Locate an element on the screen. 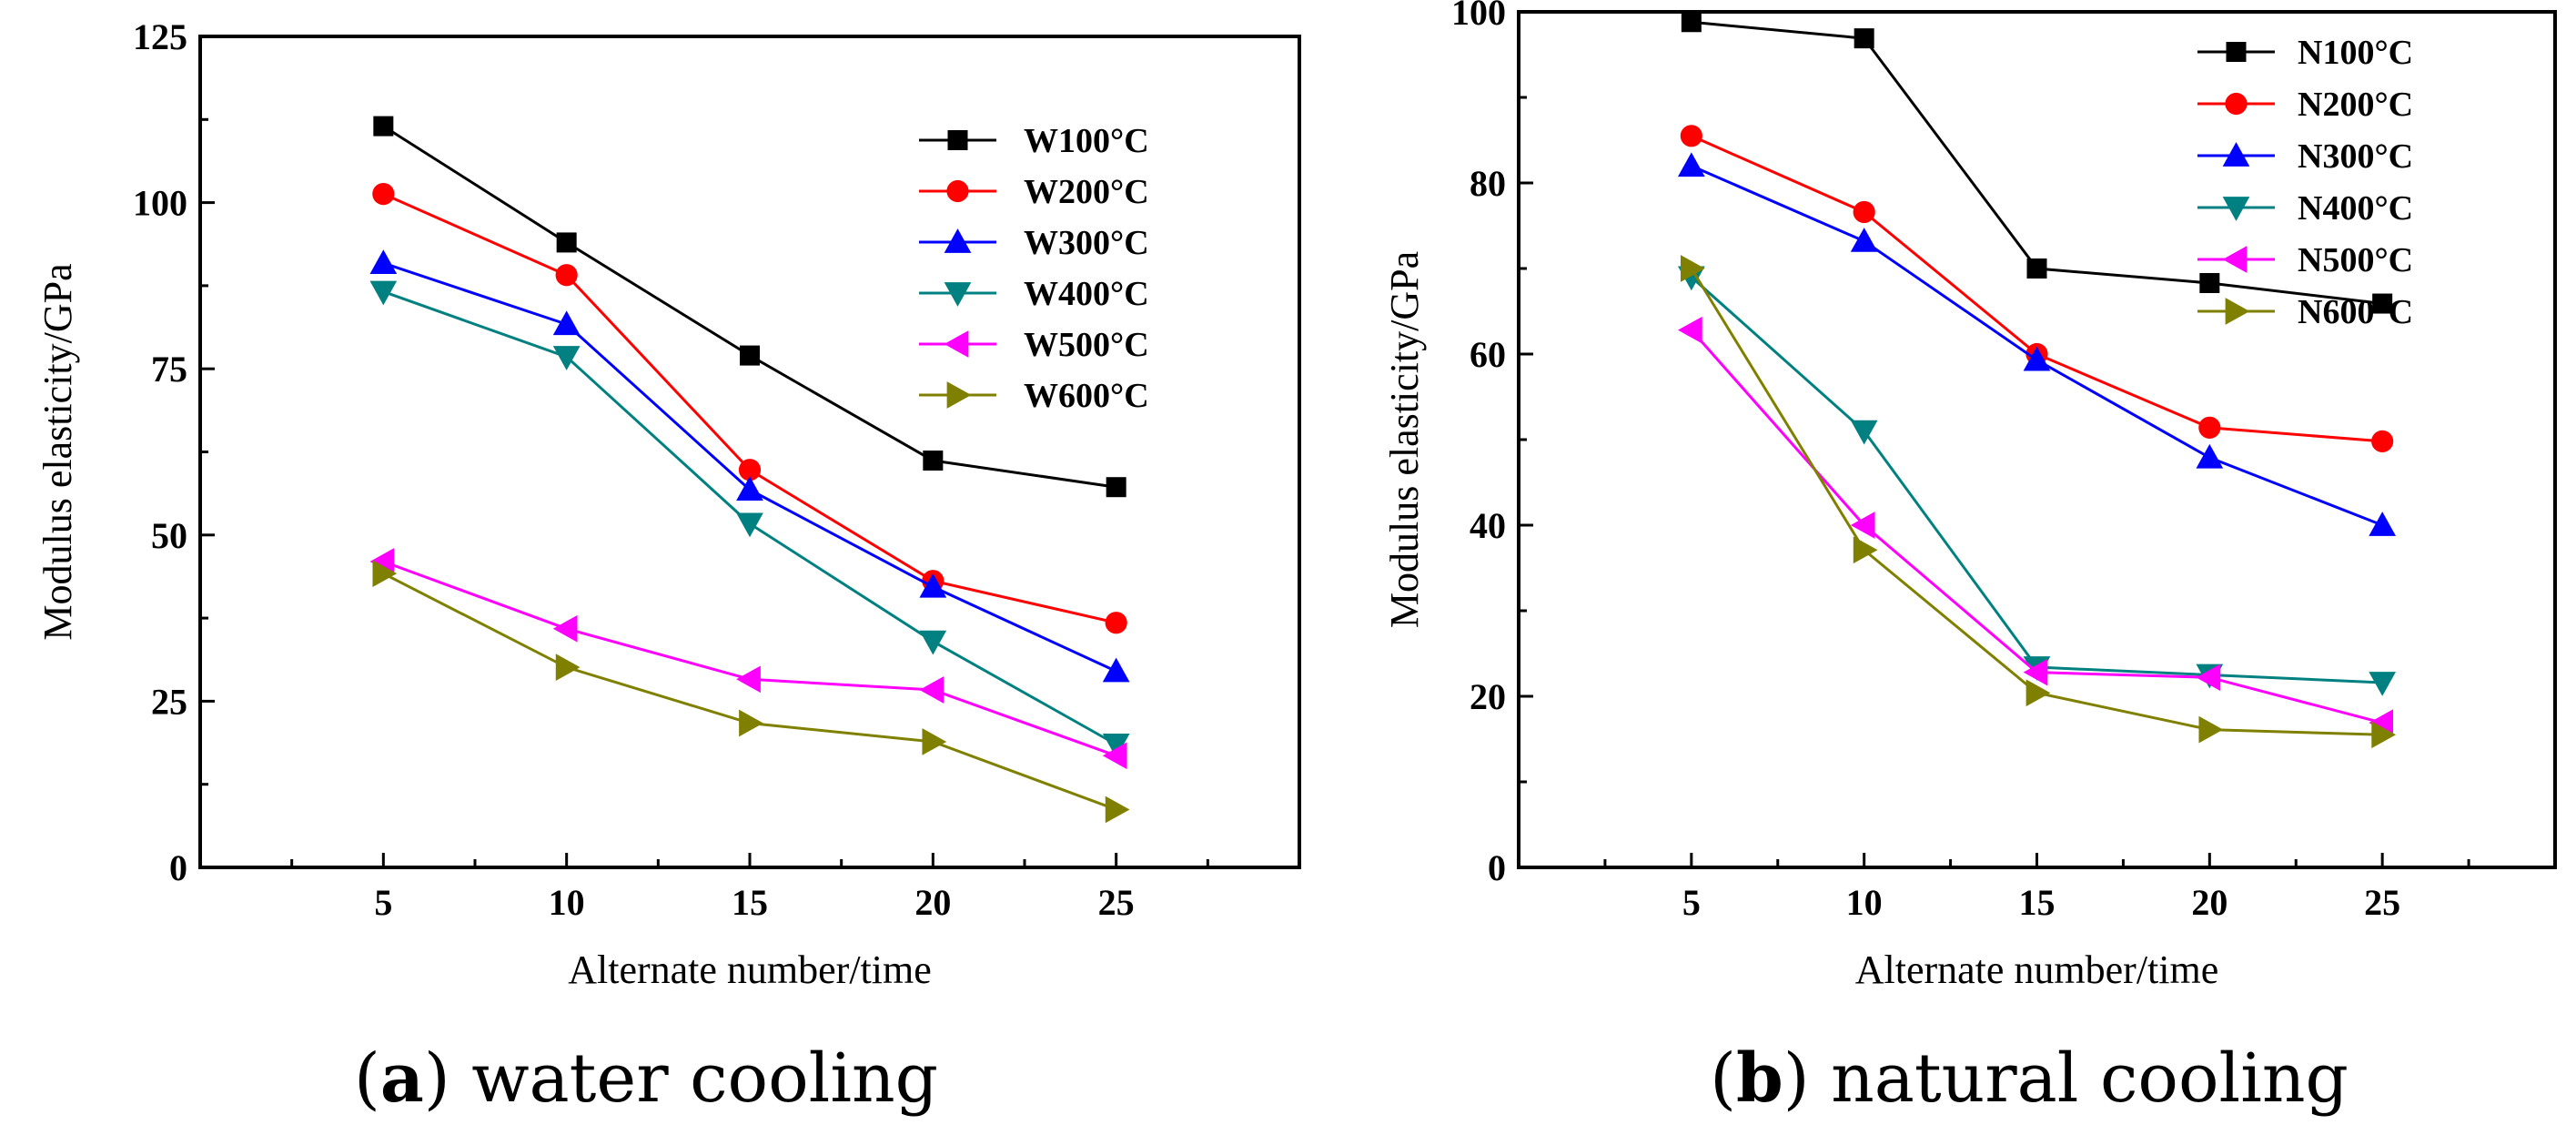 The image size is (2576, 1145). data-point-W500°C-15 is located at coordinates (748, 679).